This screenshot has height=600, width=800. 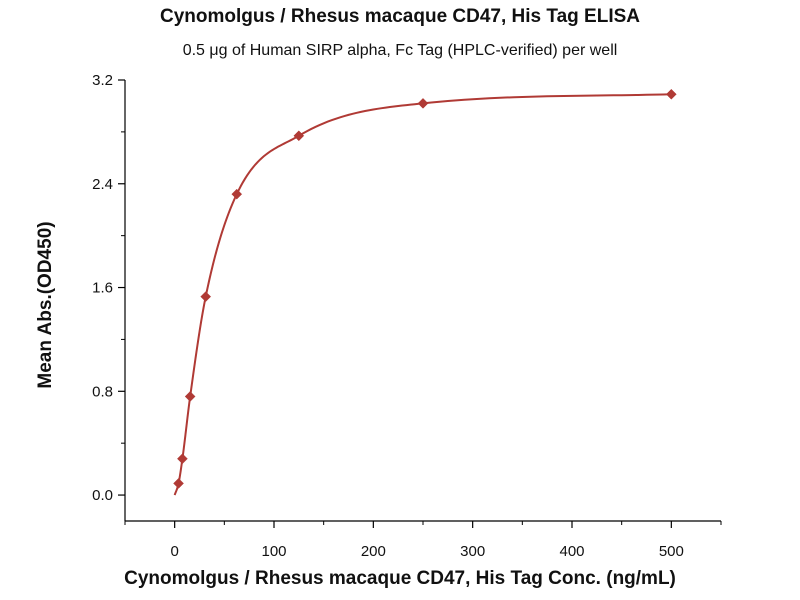 What do you see at coordinates (373, 551) in the screenshot?
I see `x-tick-label: 200` at bounding box center [373, 551].